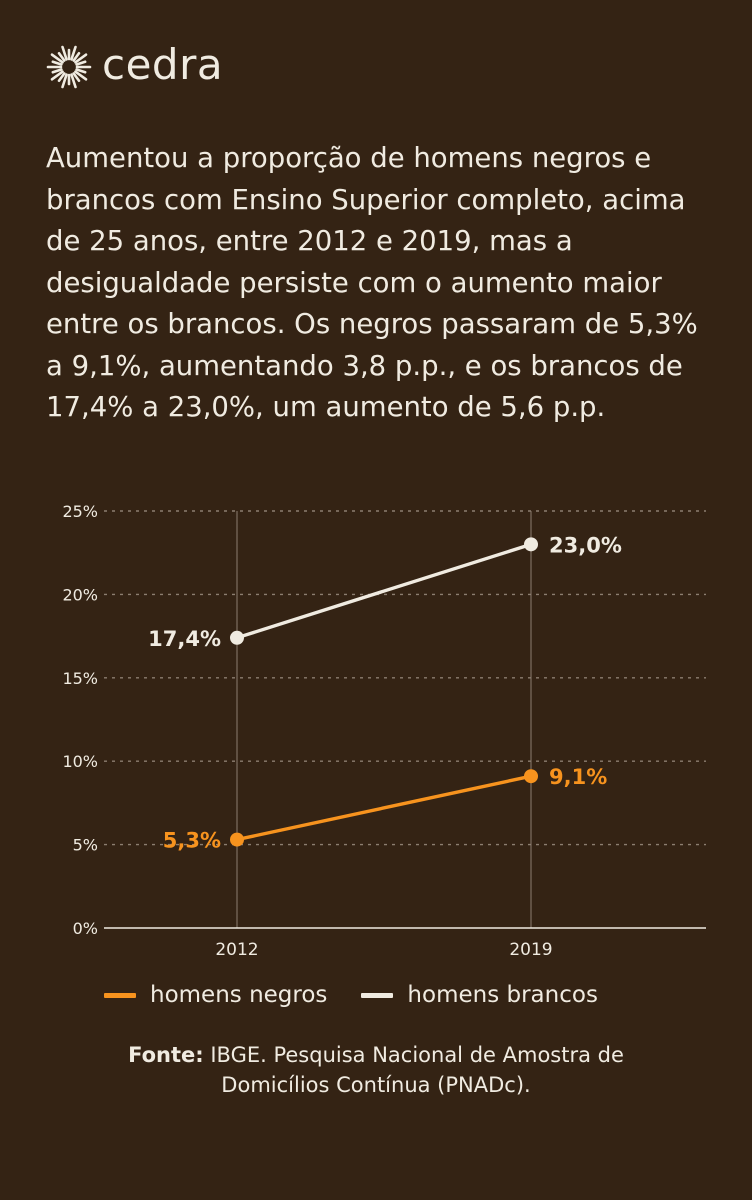 The height and width of the screenshot is (1200, 752). I want to click on y-tick-label-5: 5%, so click(85, 845).